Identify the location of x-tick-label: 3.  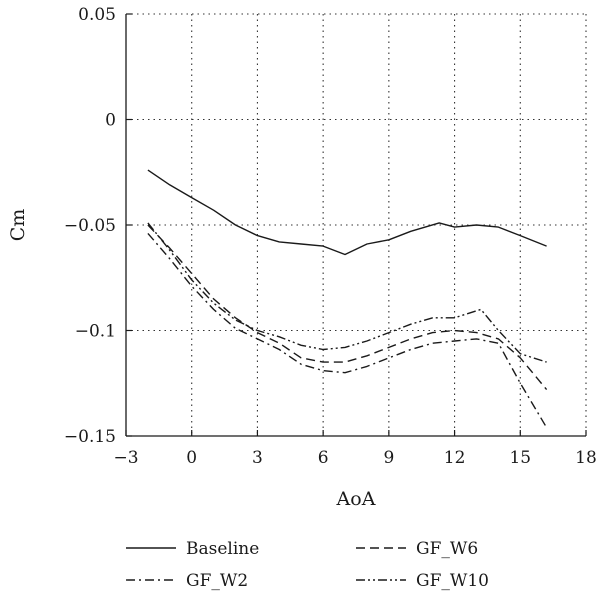
(257, 458).